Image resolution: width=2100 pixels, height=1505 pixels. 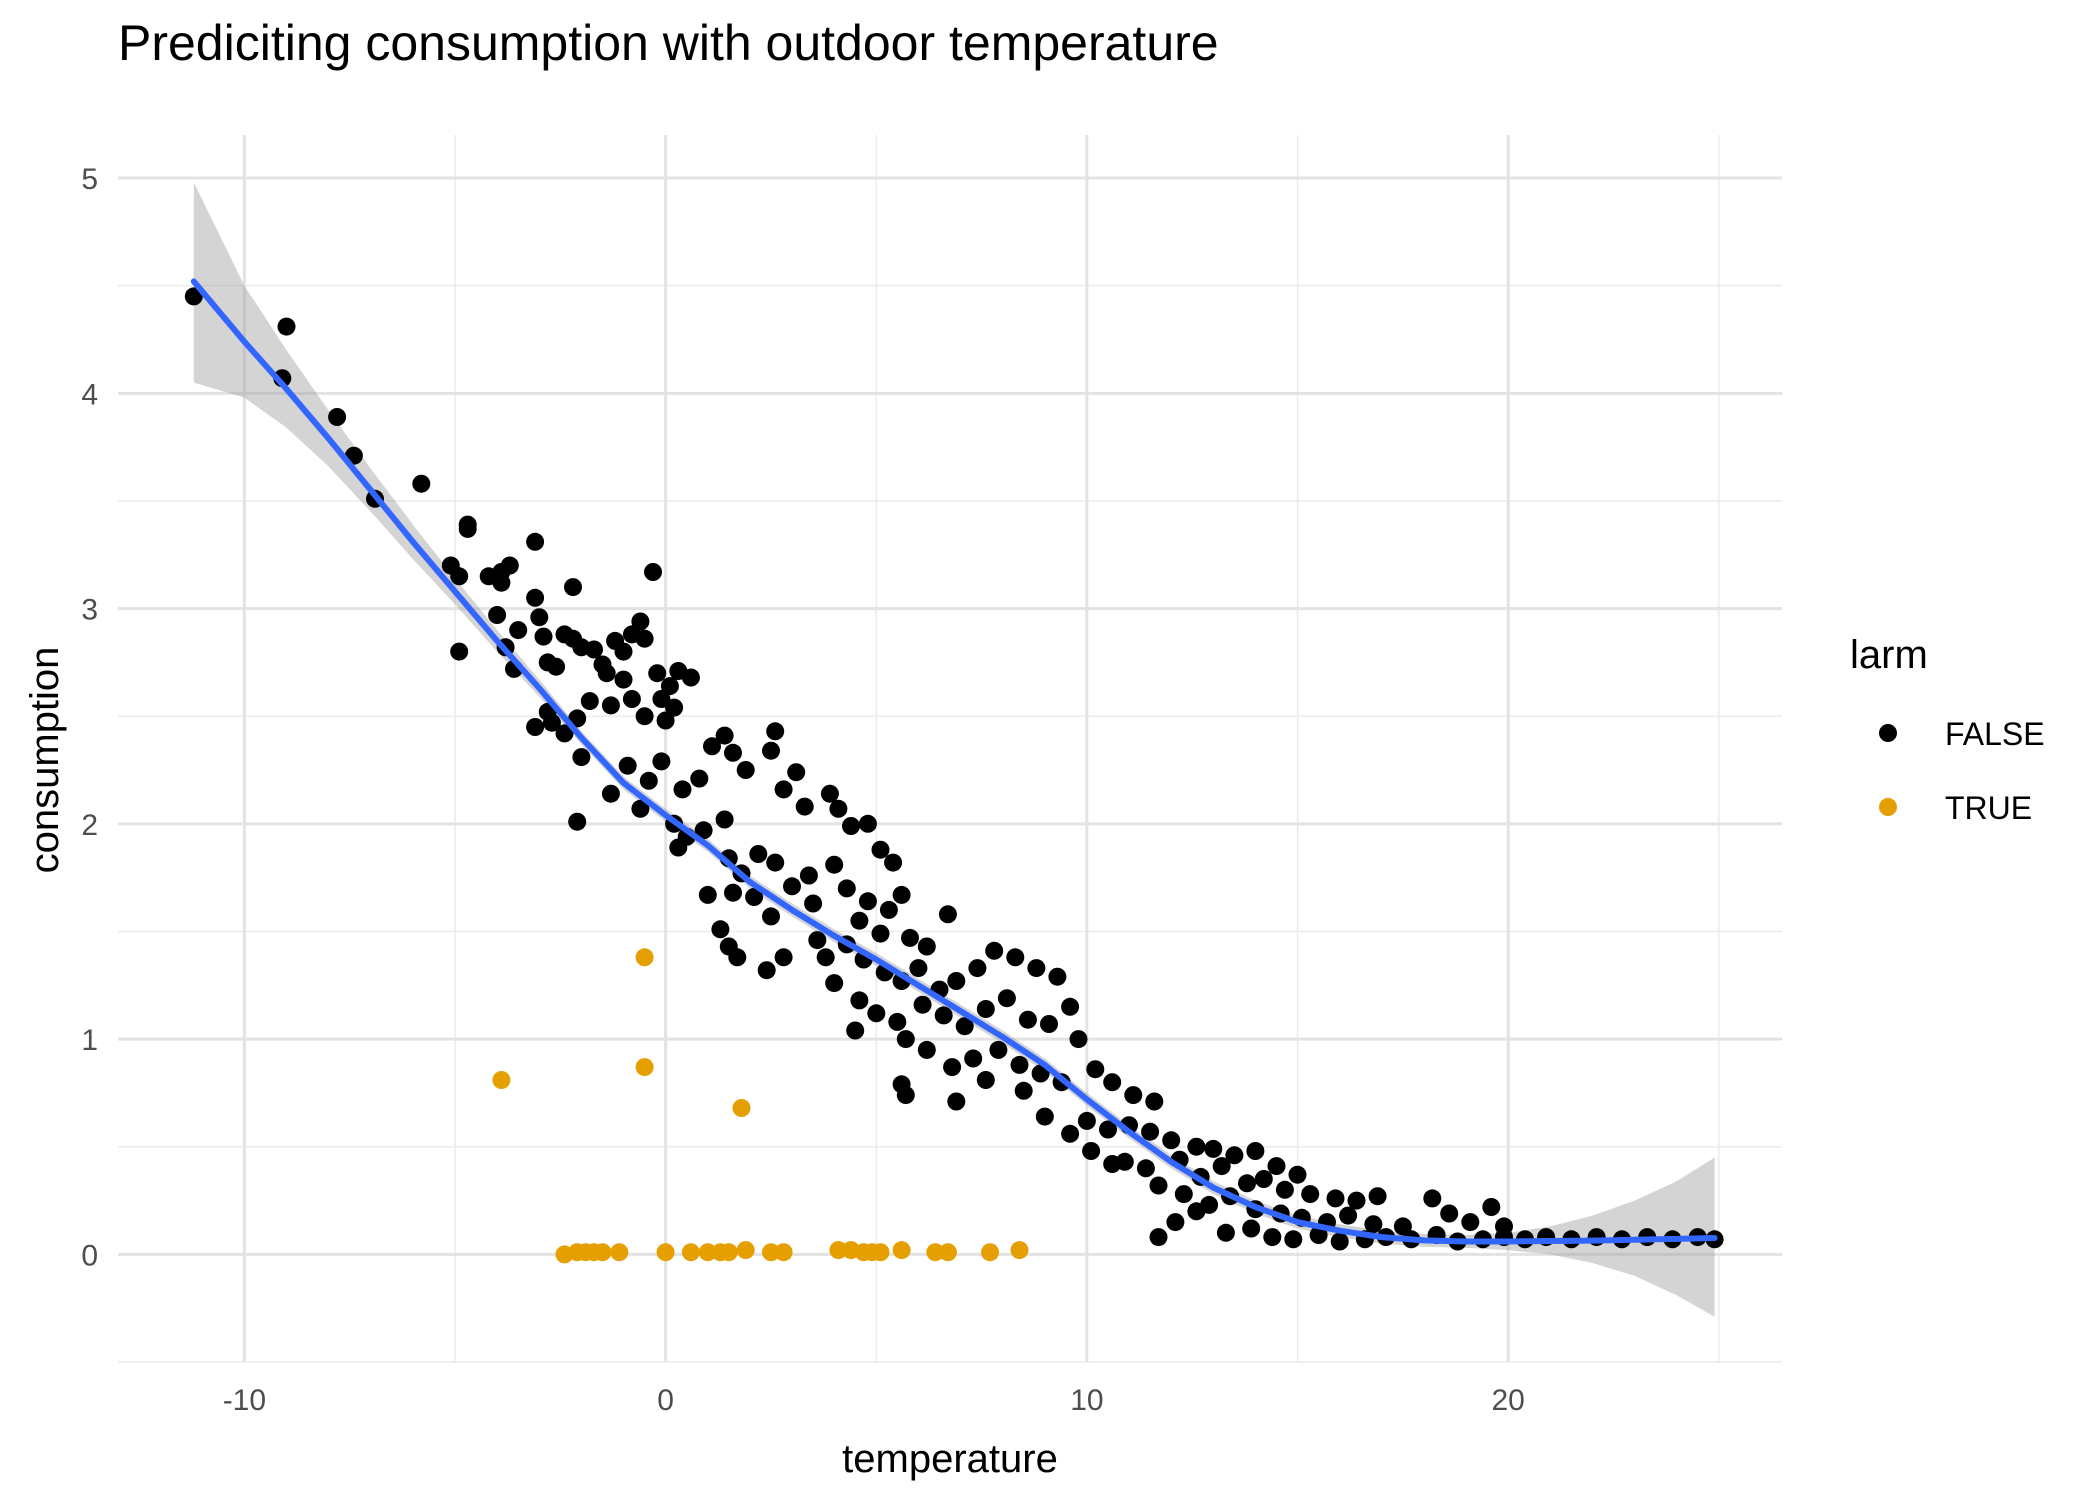 What do you see at coordinates (950, 1459) in the screenshot?
I see `x-axis-title: temperature` at bounding box center [950, 1459].